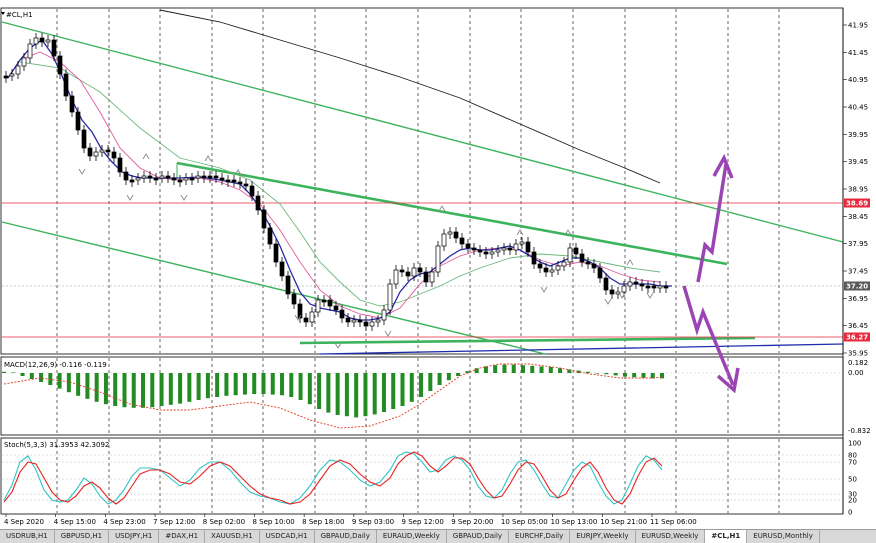 The height and width of the screenshot is (543, 876). What do you see at coordinates (134, 536) in the screenshot?
I see `chart-tab: USDJPY,H1` at bounding box center [134, 536].